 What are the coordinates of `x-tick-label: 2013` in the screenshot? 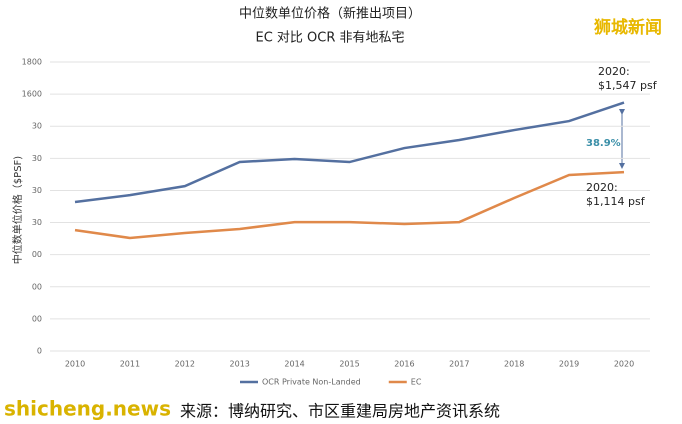 It's located at (240, 364).